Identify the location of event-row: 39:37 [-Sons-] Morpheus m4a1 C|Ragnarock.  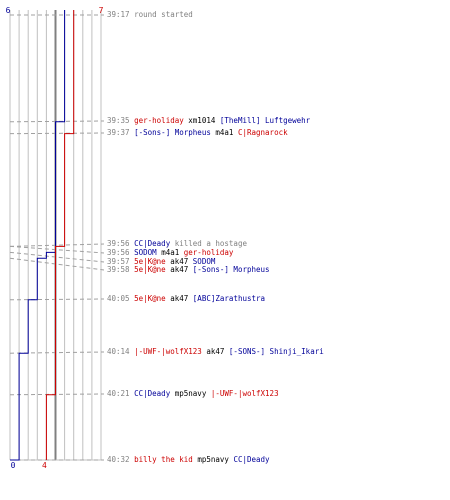
(197, 133).